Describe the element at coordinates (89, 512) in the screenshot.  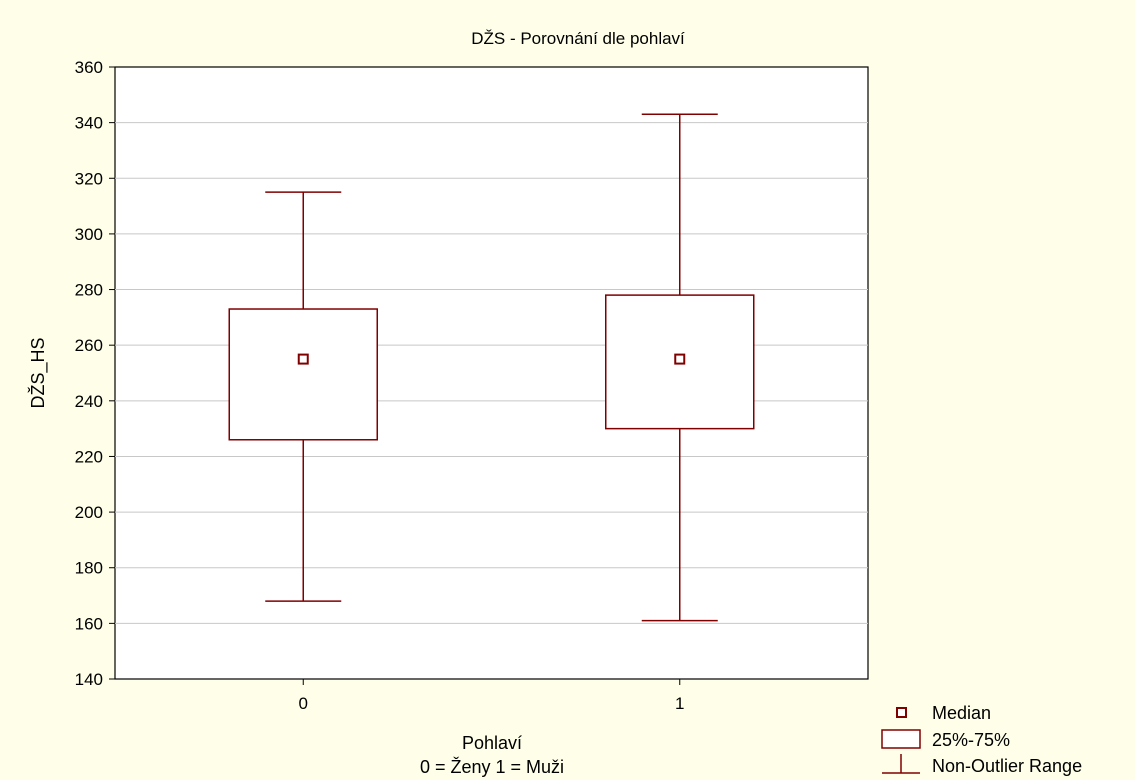
I see `y-tick-label: 200` at that location.